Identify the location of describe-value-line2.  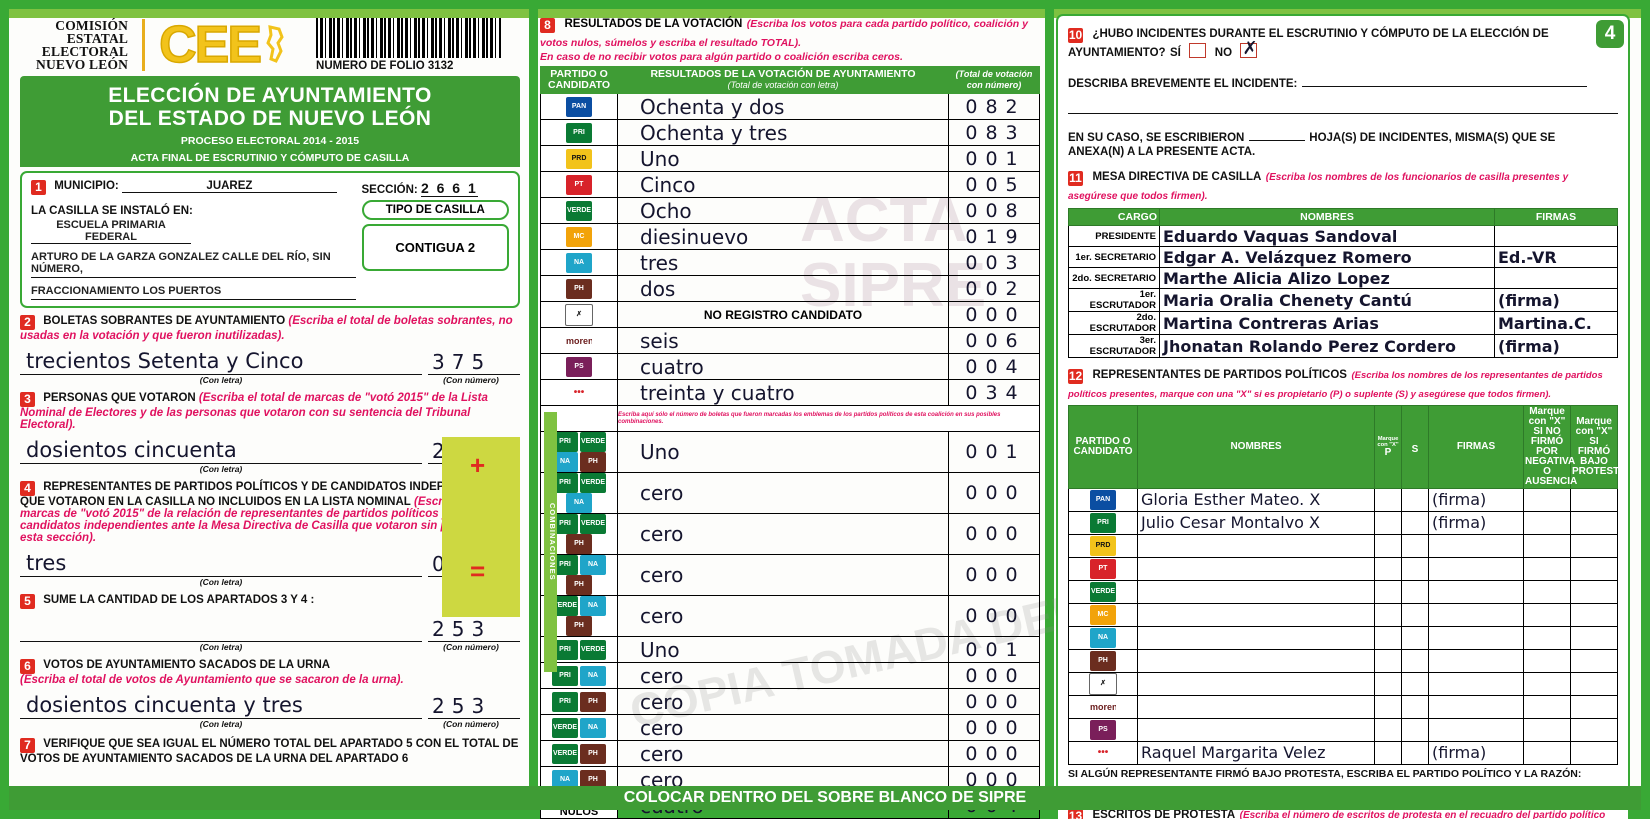
(1343, 106).